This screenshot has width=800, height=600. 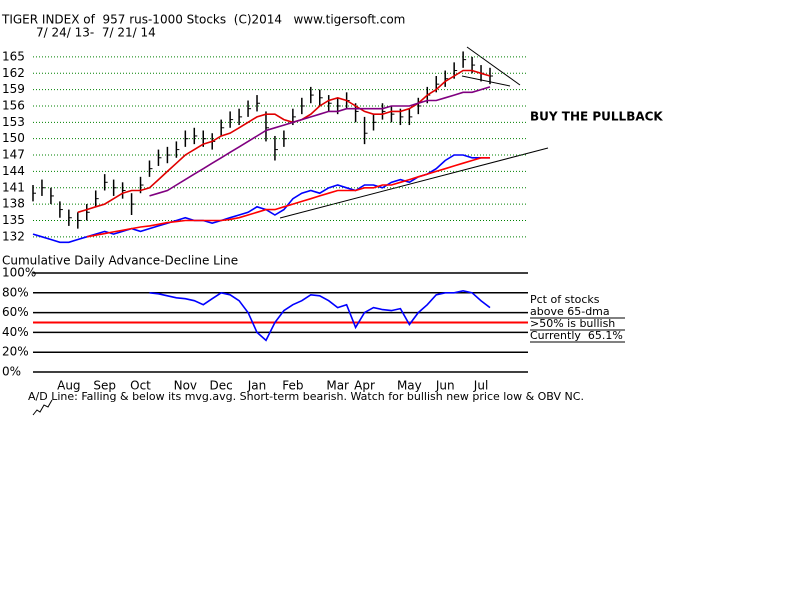 What do you see at coordinates (13, 187) in the screenshot?
I see `y-tick-label: 141` at bounding box center [13, 187].